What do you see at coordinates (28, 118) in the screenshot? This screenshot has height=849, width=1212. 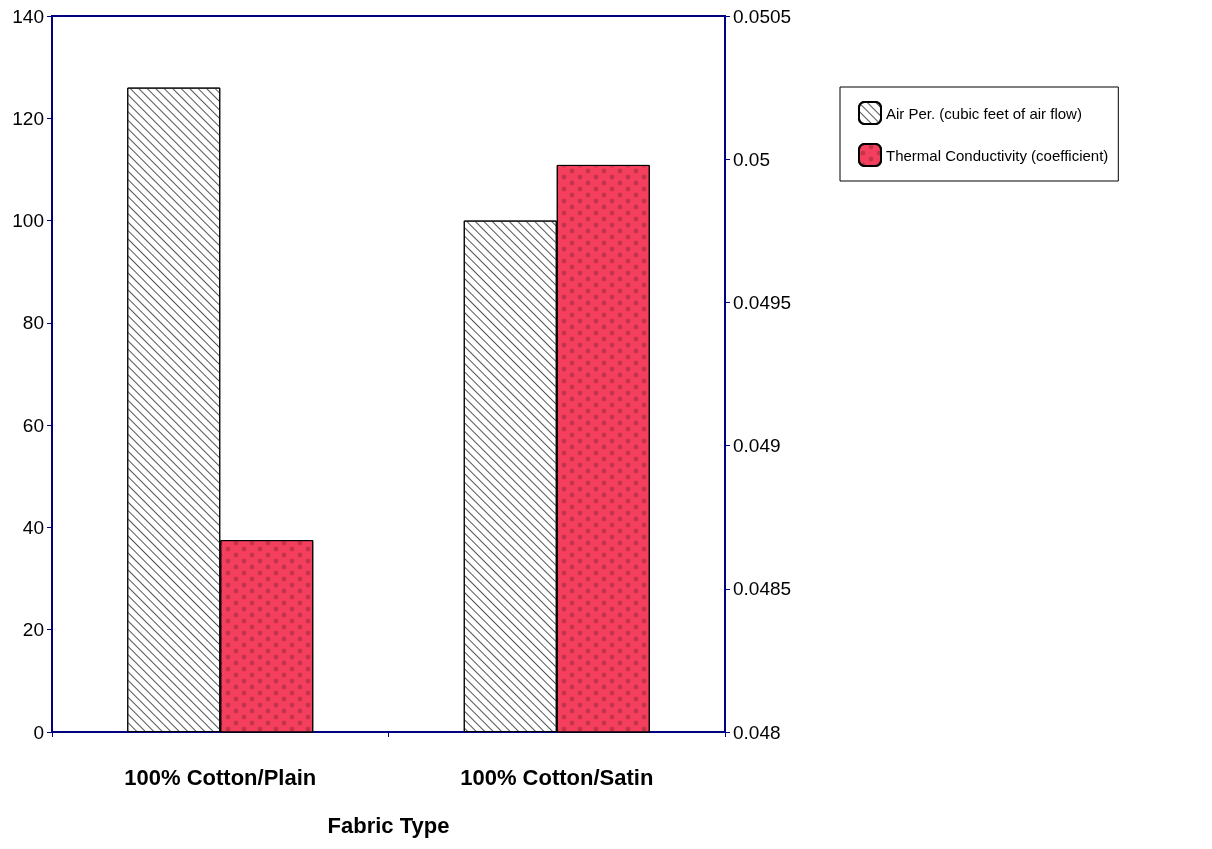 I see `y-tick-label: 120` at bounding box center [28, 118].